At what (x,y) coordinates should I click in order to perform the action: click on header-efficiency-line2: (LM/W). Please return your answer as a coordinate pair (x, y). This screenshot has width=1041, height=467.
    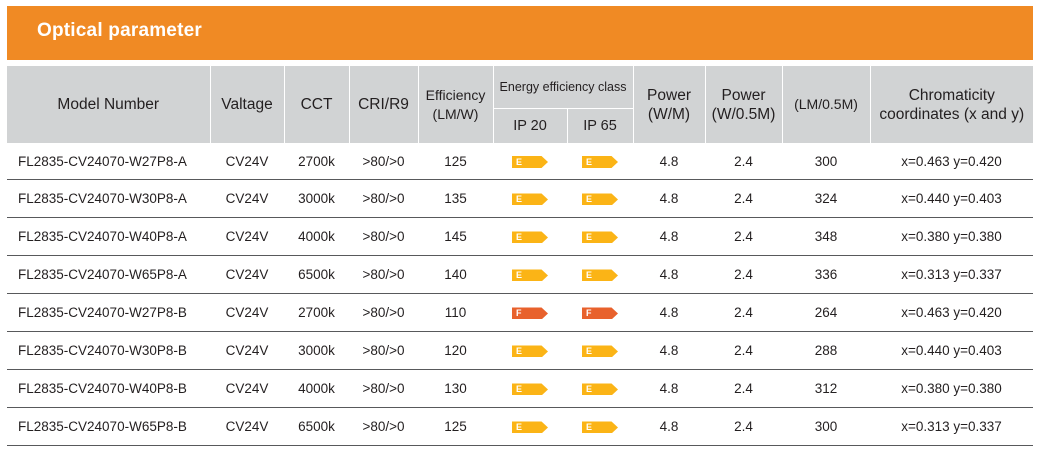
    Looking at the image, I should click on (455, 113).